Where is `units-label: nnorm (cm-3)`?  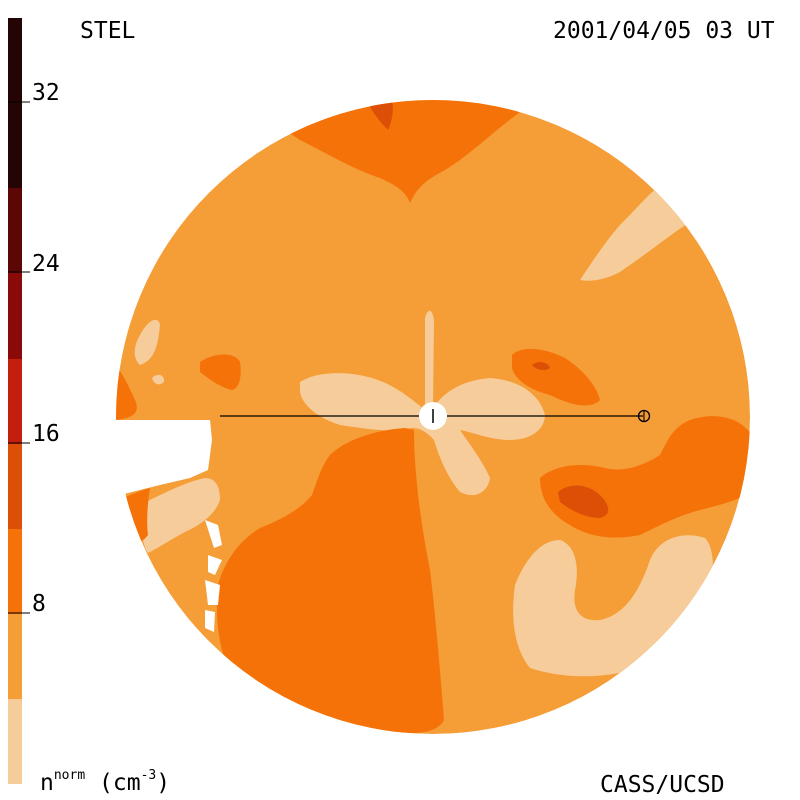 units-label: nnorm (cm-3) is located at coordinates (105, 782).